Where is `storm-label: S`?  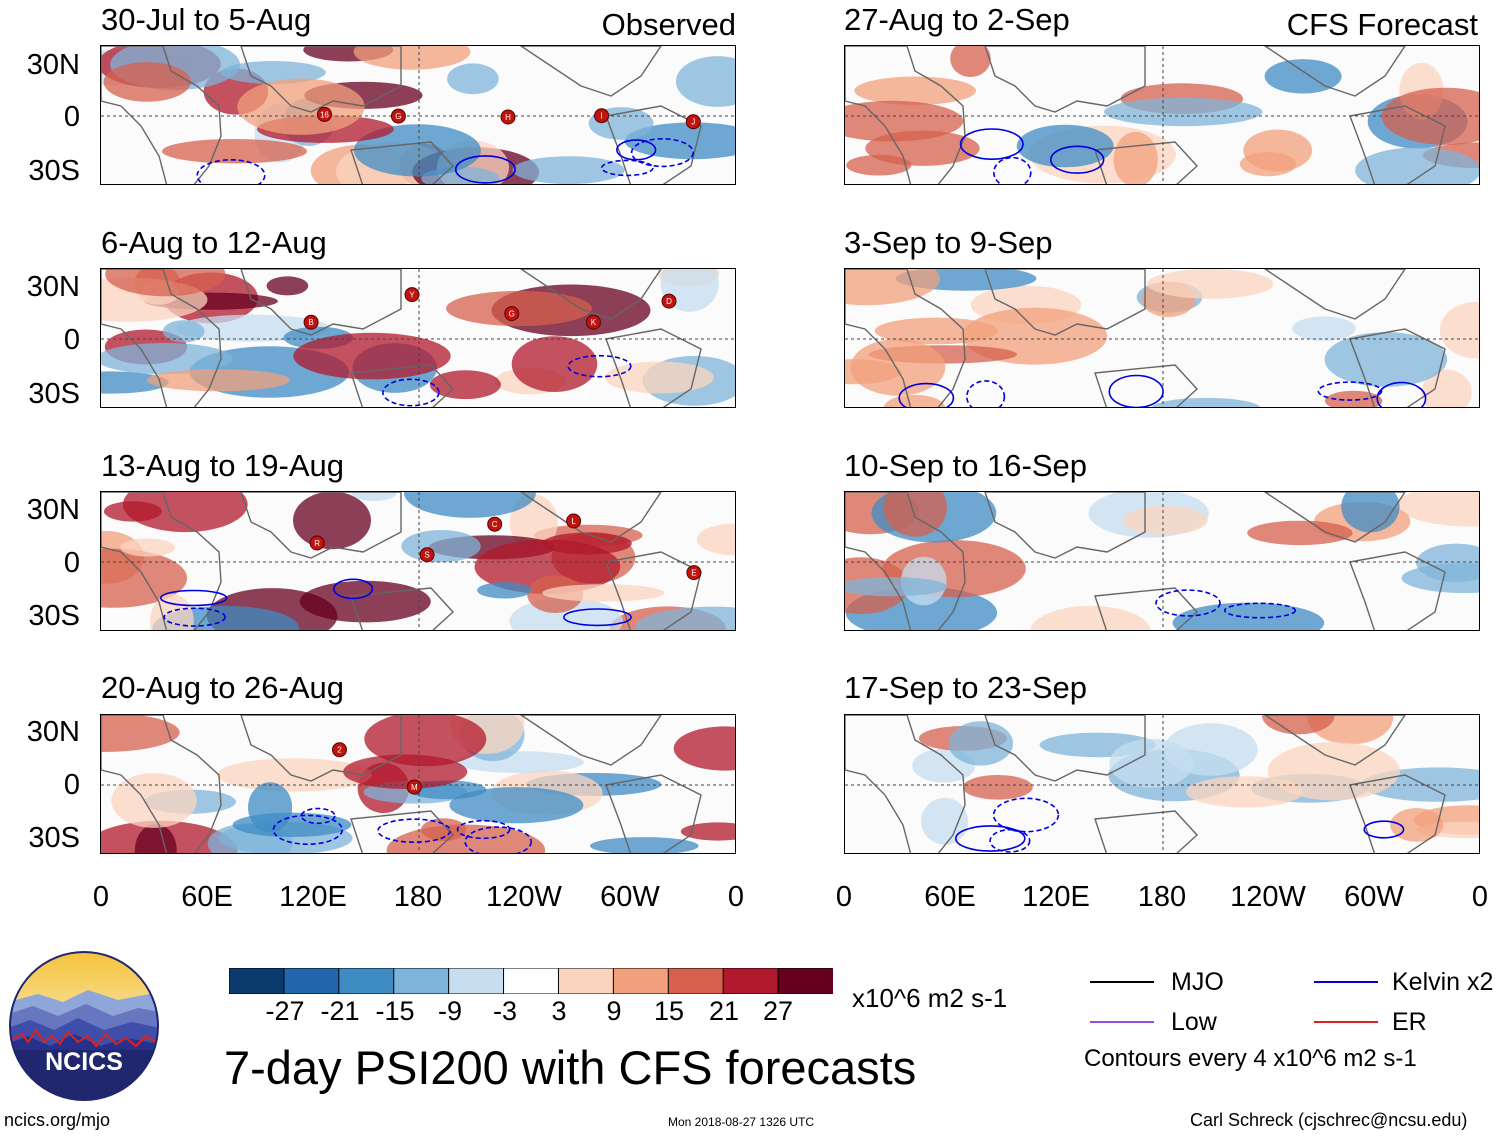 storm-label: S is located at coordinates (426, 555).